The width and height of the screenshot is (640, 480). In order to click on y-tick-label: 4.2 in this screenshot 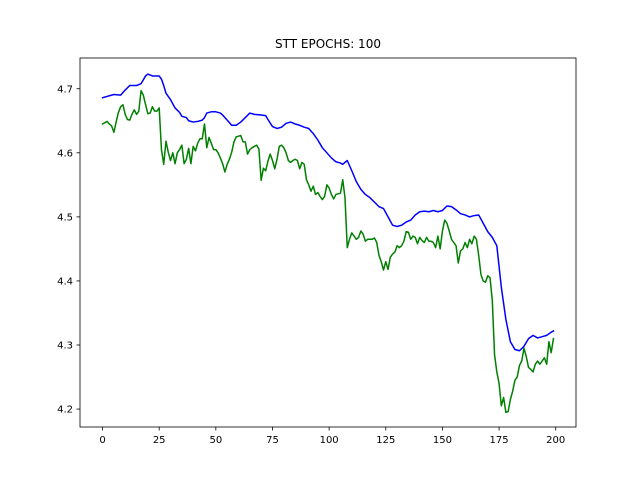, I will do `click(65, 410)`.